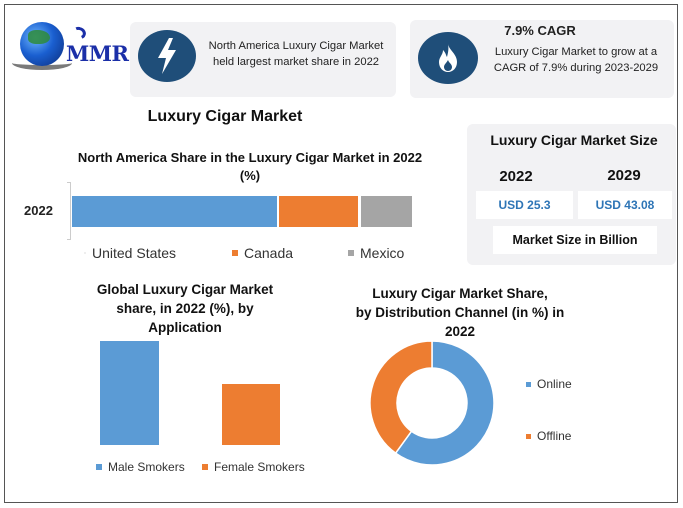  Describe the element at coordinates (97, 53) in the screenshot. I see `logo-text: MMR` at that location.